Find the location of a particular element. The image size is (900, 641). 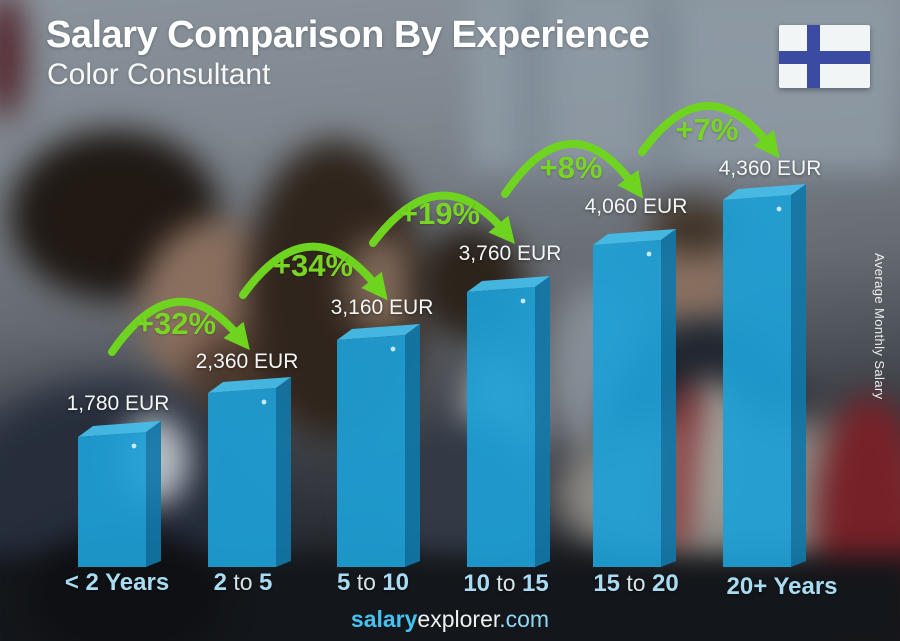

watermark-brand: salary is located at coordinates (384, 619).